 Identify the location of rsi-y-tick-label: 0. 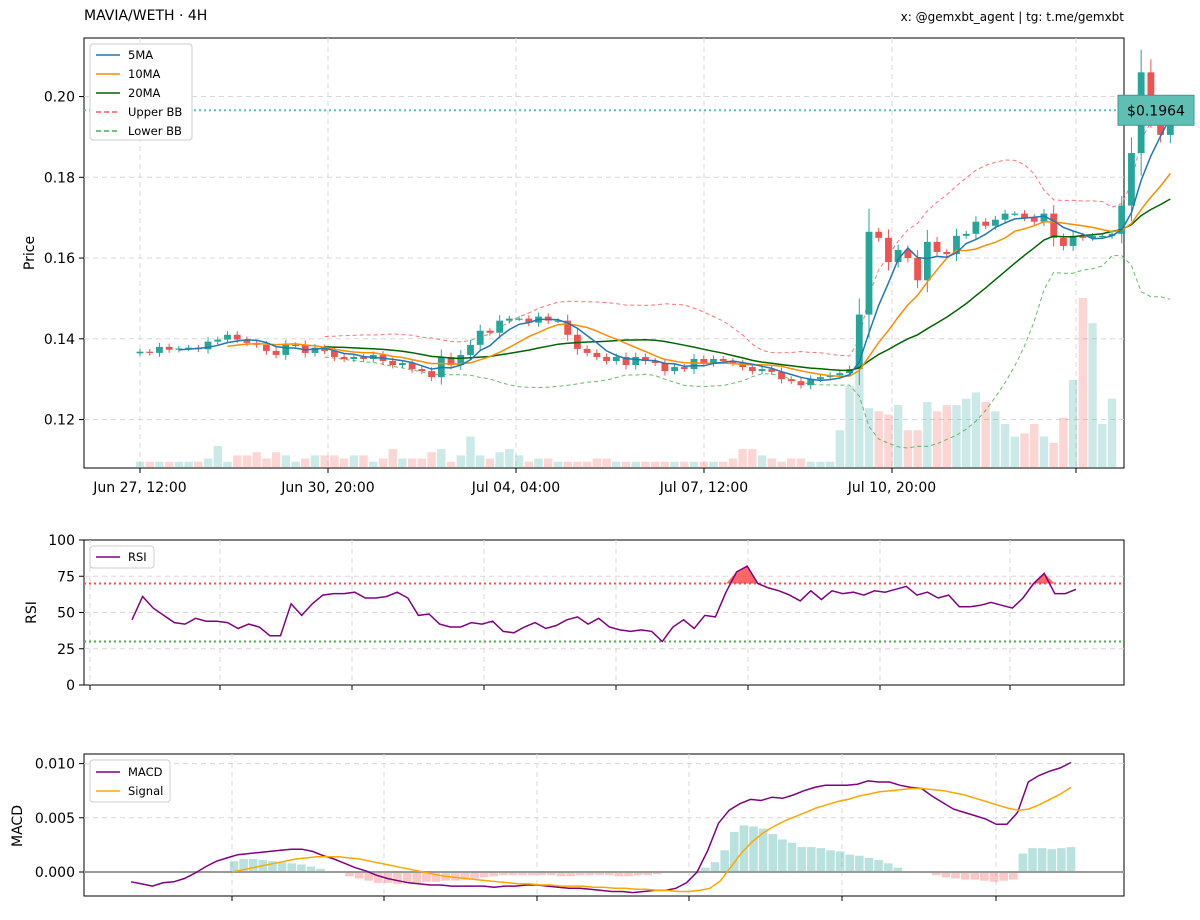
(70, 686).